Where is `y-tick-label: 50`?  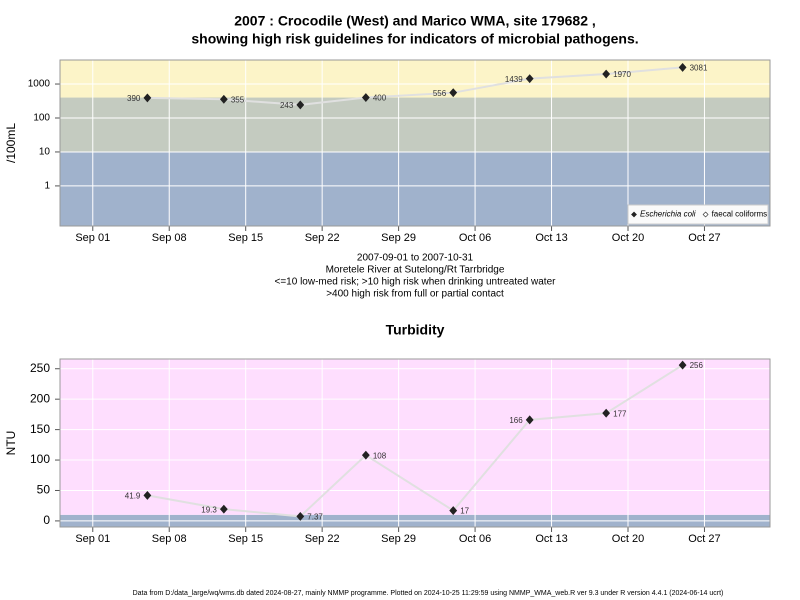
y-tick-label: 50 is located at coordinates (44, 490).